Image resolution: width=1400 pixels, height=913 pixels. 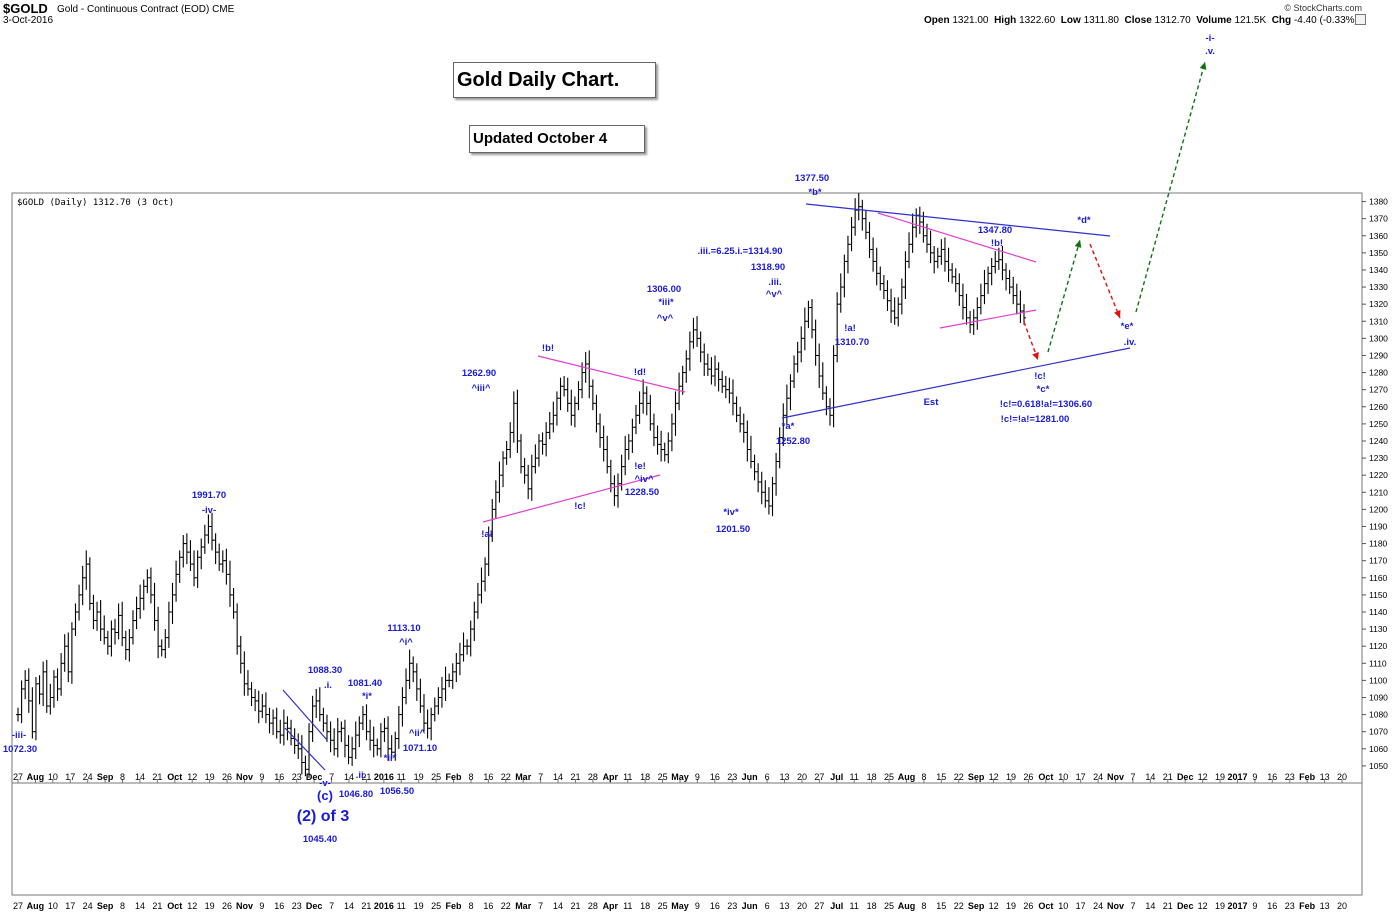 What do you see at coordinates (767, 777) in the screenshot?
I see `x-label-43: 6` at bounding box center [767, 777].